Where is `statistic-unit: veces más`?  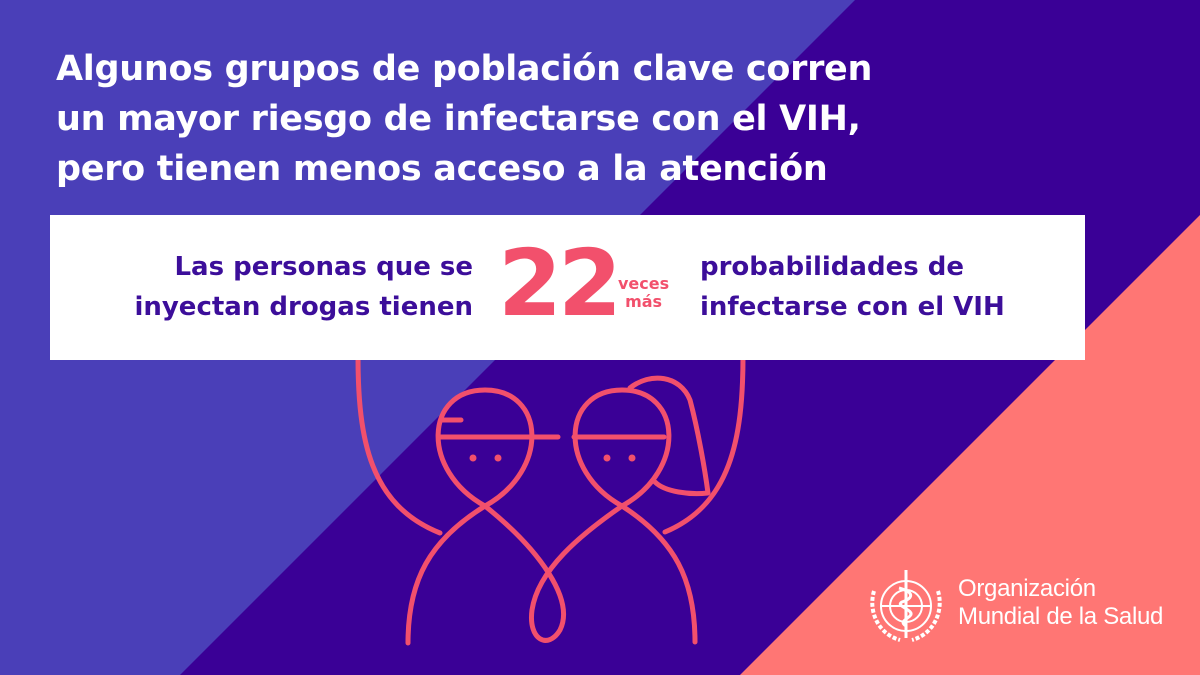 statistic-unit: veces más is located at coordinates (643, 293).